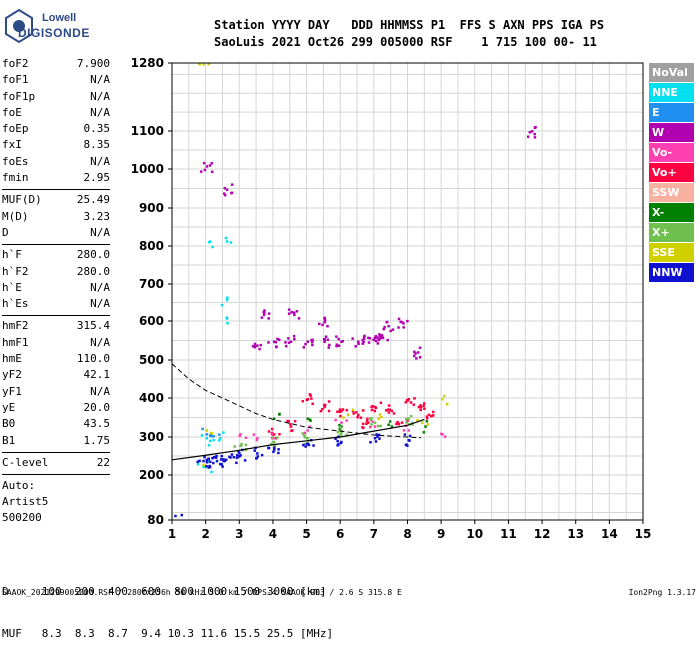 The width and height of the screenshot is (700, 655). Describe the element at coordinates (15, 271) in the screenshot. I see `param-key: h`F2` at that location.